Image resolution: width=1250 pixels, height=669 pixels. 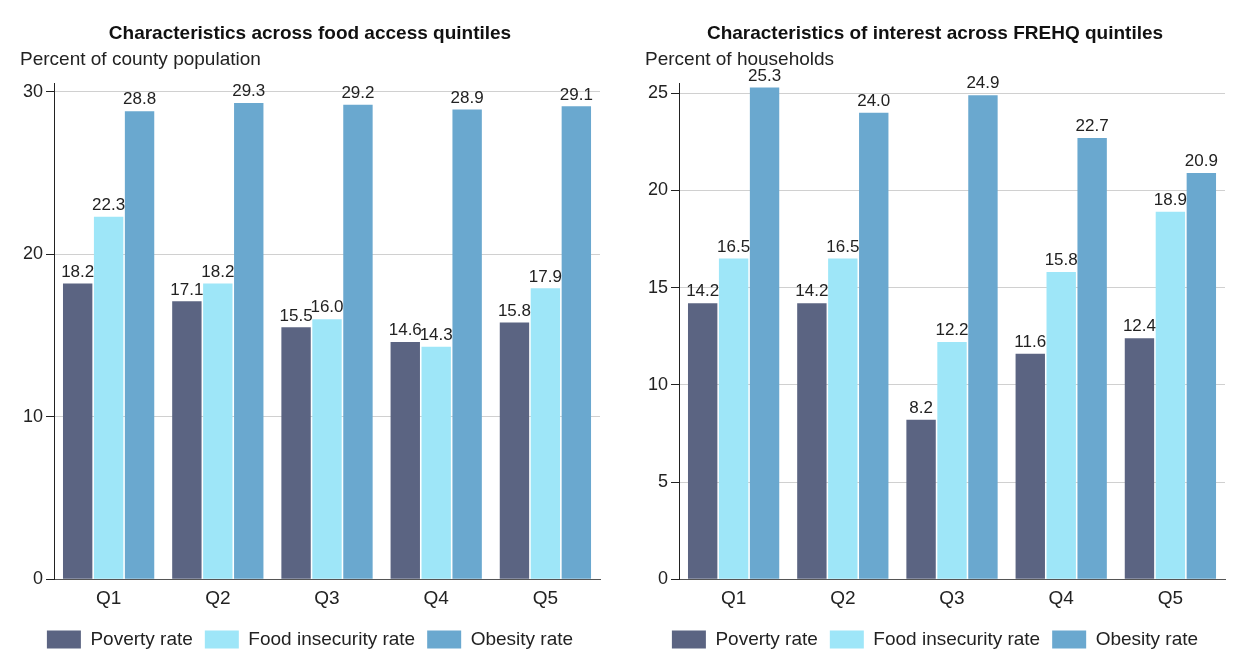 What do you see at coordinates (187, 289) in the screenshot?
I see `data-label: 17.1` at bounding box center [187, 289].